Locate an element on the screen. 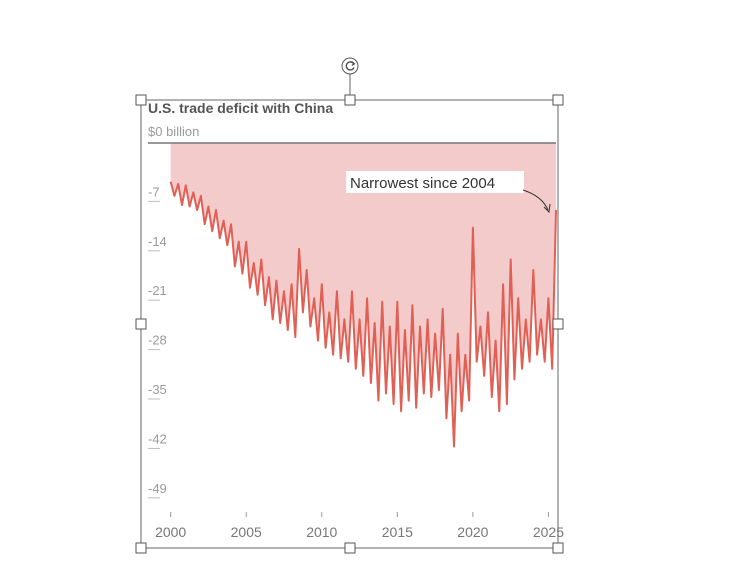  x-tick-label: 2000 is located at coordinates (170, 532).